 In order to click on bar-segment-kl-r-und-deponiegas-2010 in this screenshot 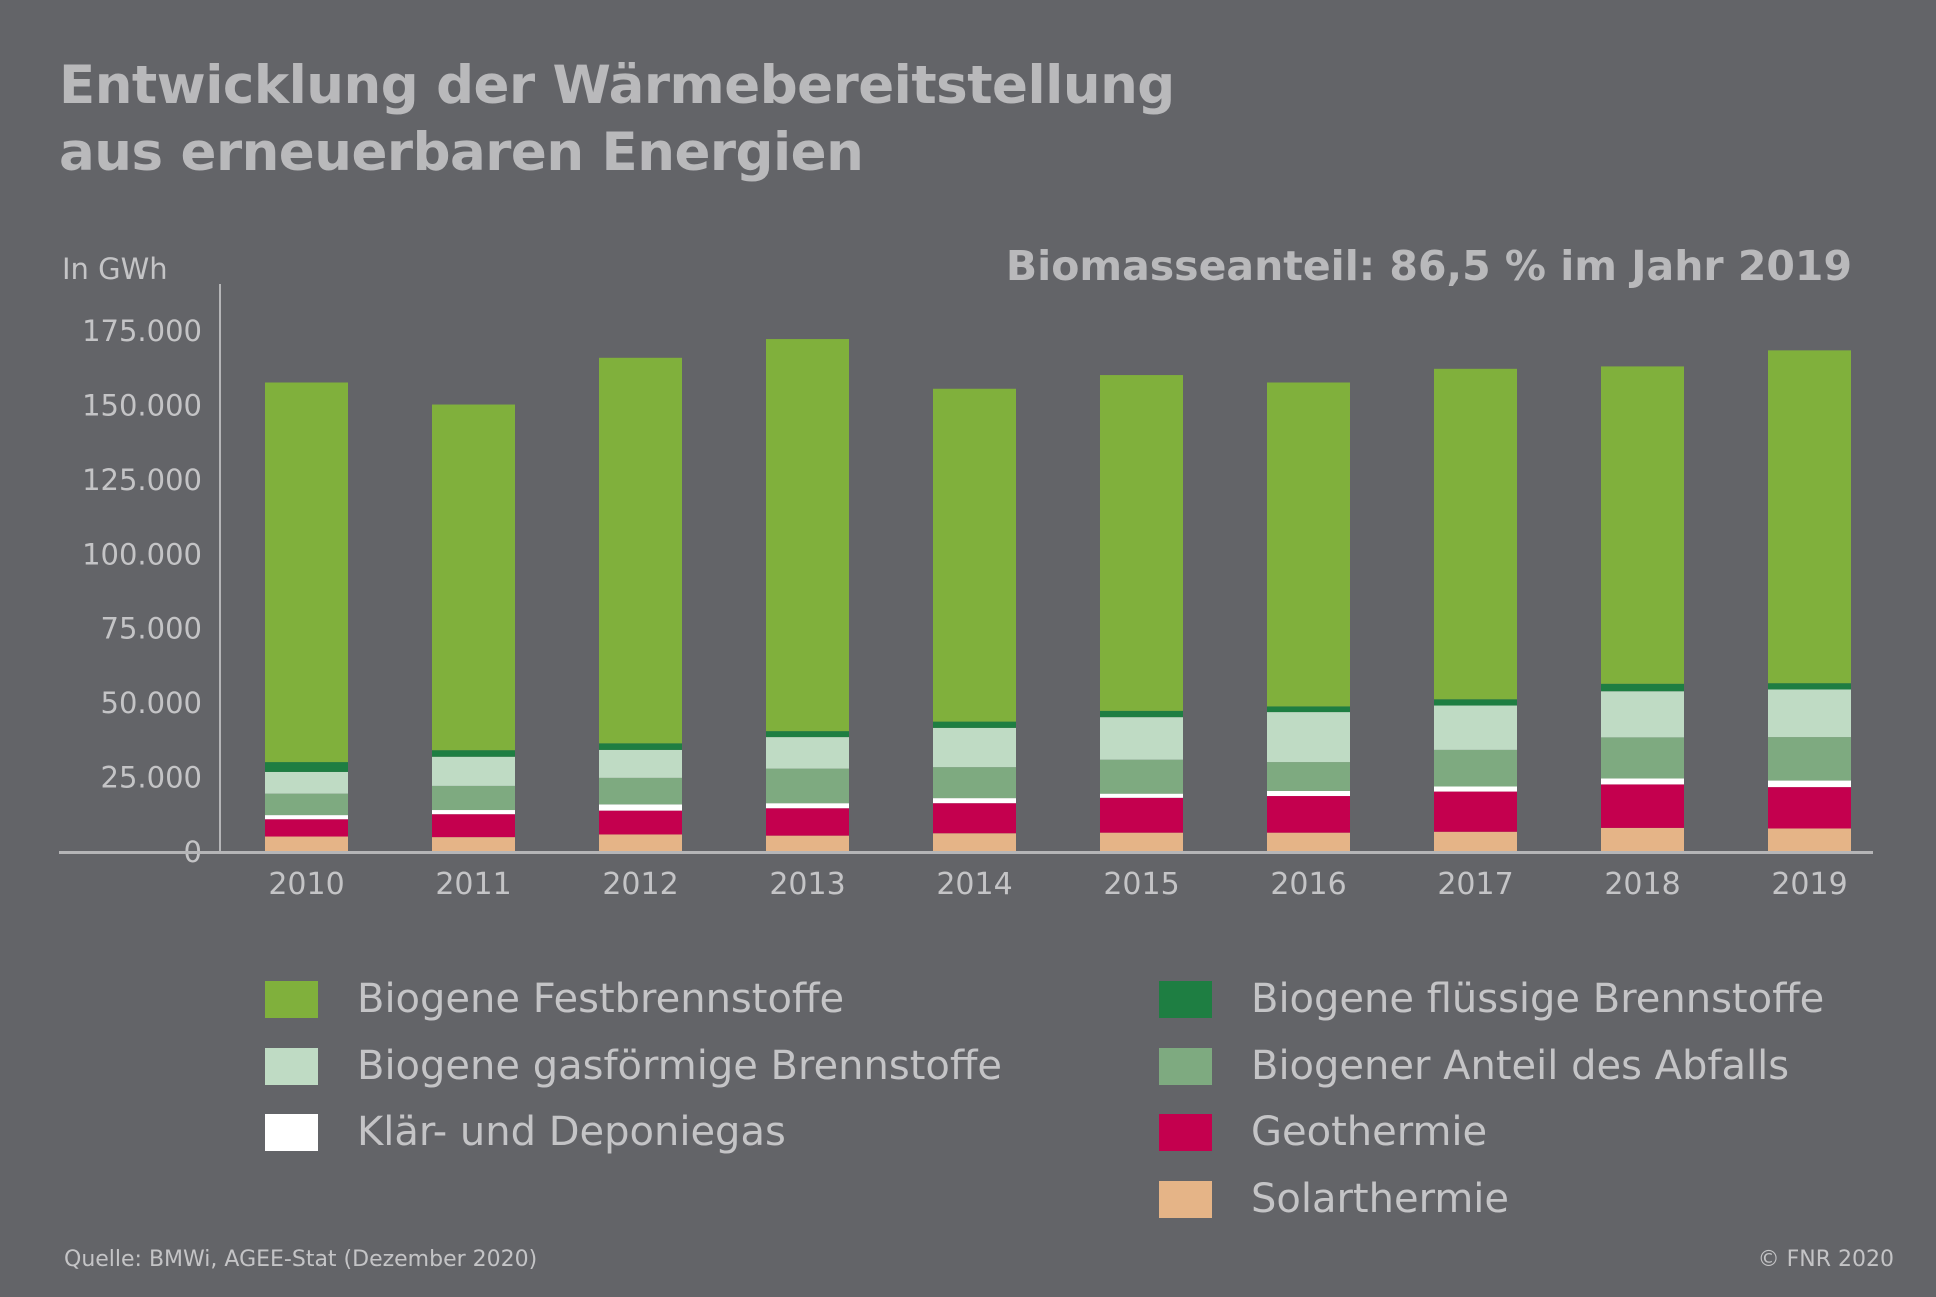, I will do `click(306, 817)`.